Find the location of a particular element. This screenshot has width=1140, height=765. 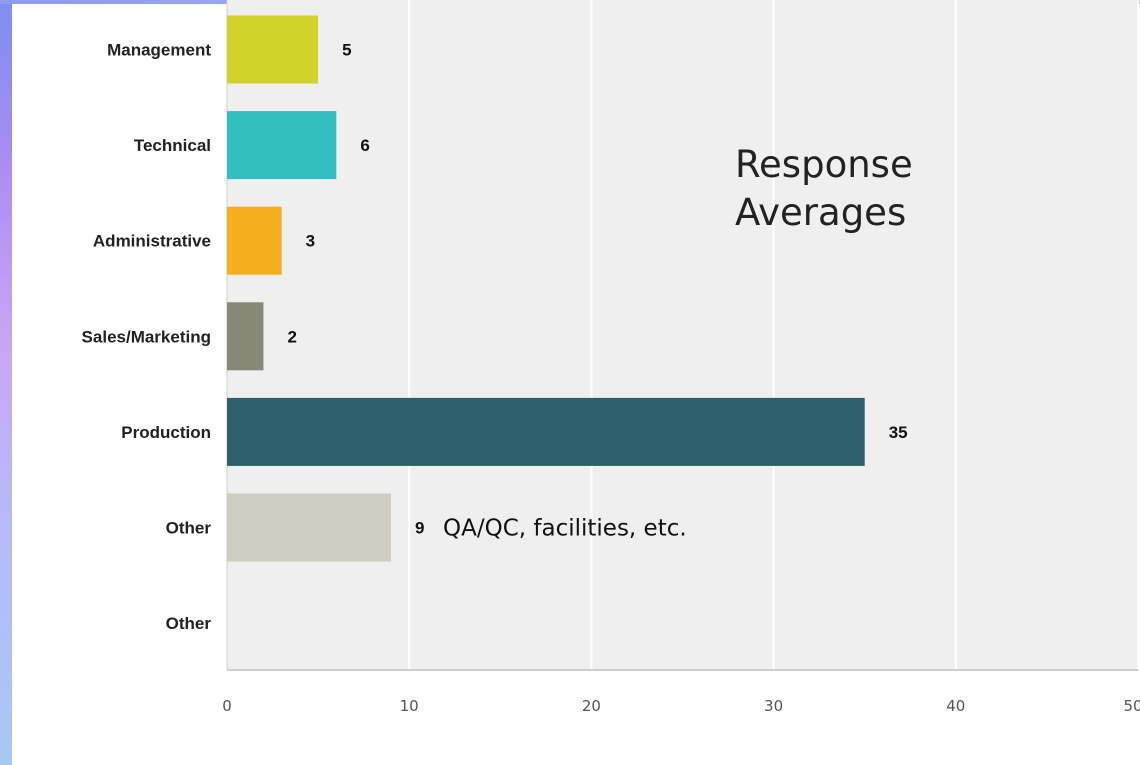

x-tick-label: 20 is located at coordinates (591, 706).